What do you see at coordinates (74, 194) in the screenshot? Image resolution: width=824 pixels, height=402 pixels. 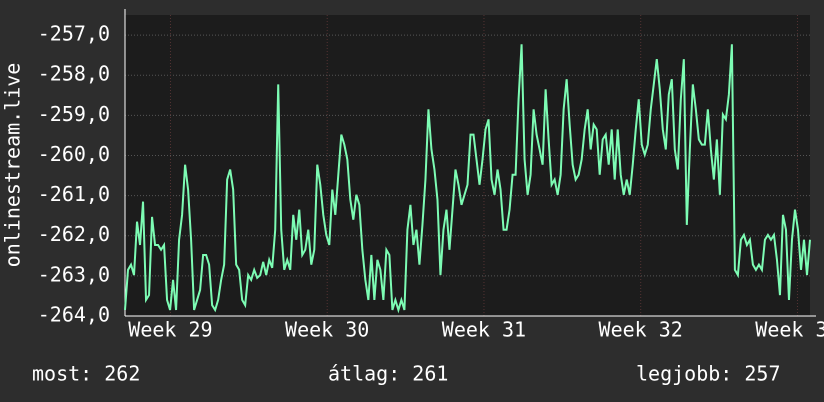 I see `y-tick-label: -261,0` at bounding box center [74, 194].